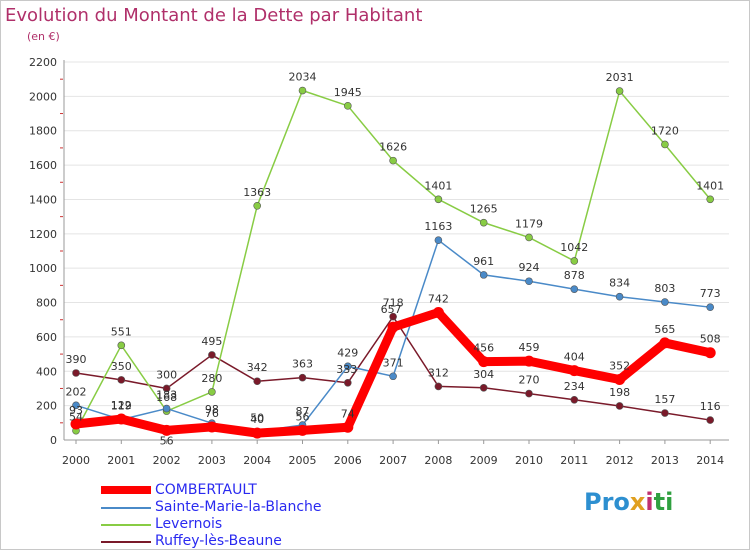 This screenshot has height=550, width=750. What do you see at coordinates (76, 359) in the screenshot?
I see `data-label: 390` at bounding box center [76, 359].